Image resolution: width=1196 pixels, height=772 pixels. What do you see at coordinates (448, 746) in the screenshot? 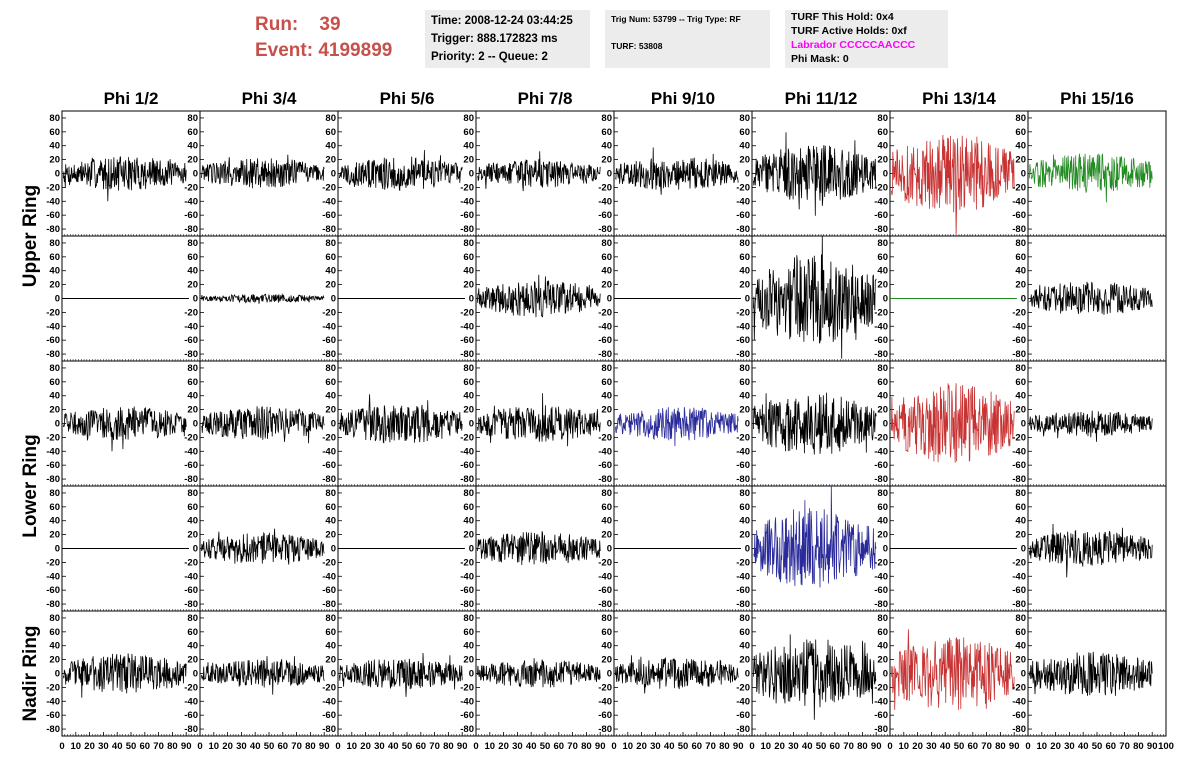
I see `x-tick-label: 80` at bounding box center [448, 746].